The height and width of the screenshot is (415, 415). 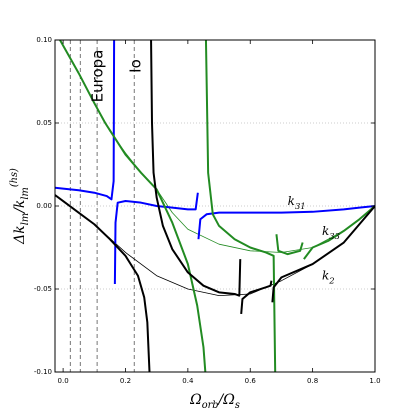 What do you see at coordinates (300, 206) in the screenshot?
I see `series-label-part: 31` at bounding box center [300, 206].